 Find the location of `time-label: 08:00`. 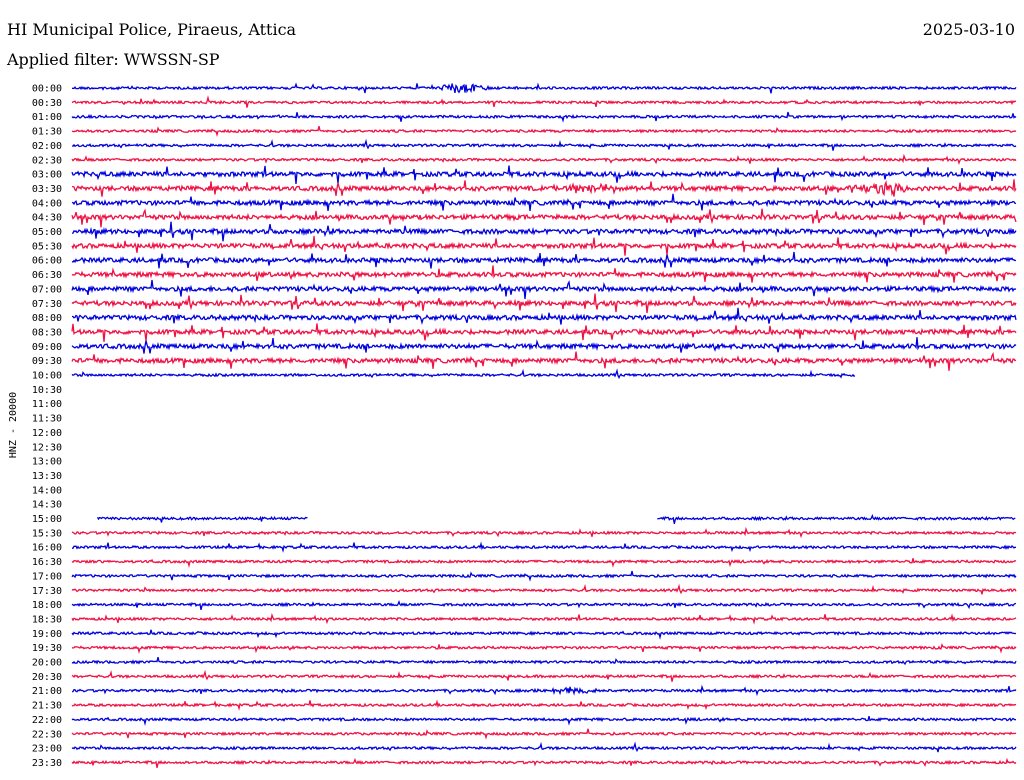

time-label: 08:00 is located at coordinates (47, 318).